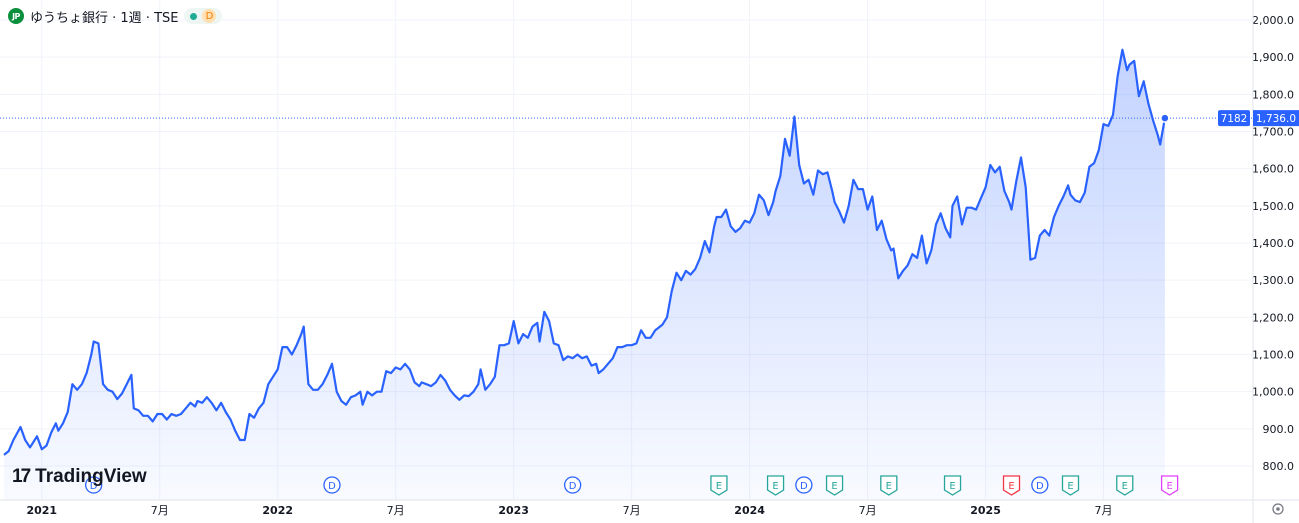 The image size is (1299, 523). I want to click on y-tick-label: 900.0, so click(1279, 429).